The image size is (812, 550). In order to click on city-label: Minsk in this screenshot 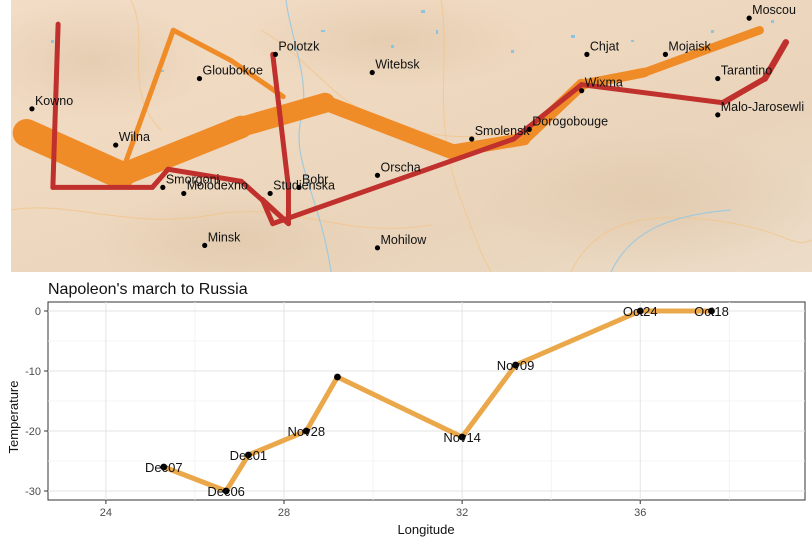, I will do `click(224, 237)`.